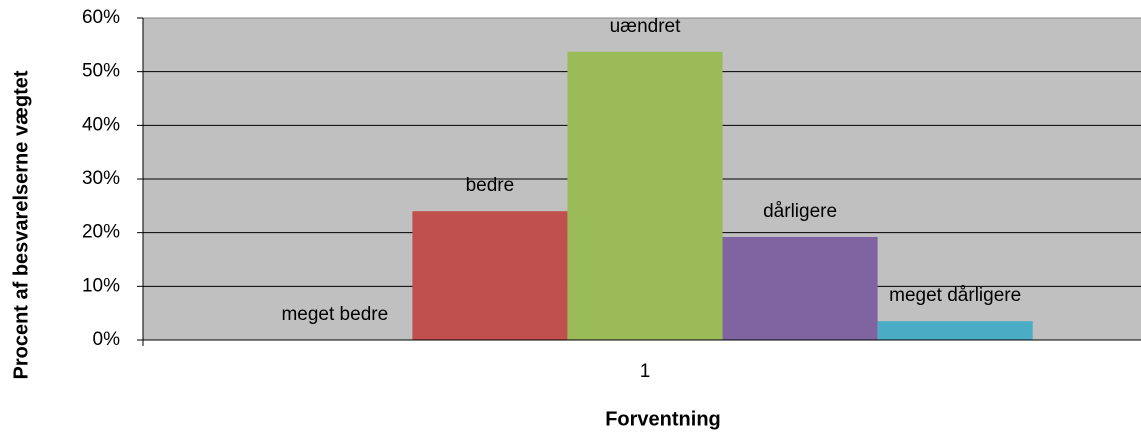  I want to click on y-tick-label: 60%, so click(101, 17).